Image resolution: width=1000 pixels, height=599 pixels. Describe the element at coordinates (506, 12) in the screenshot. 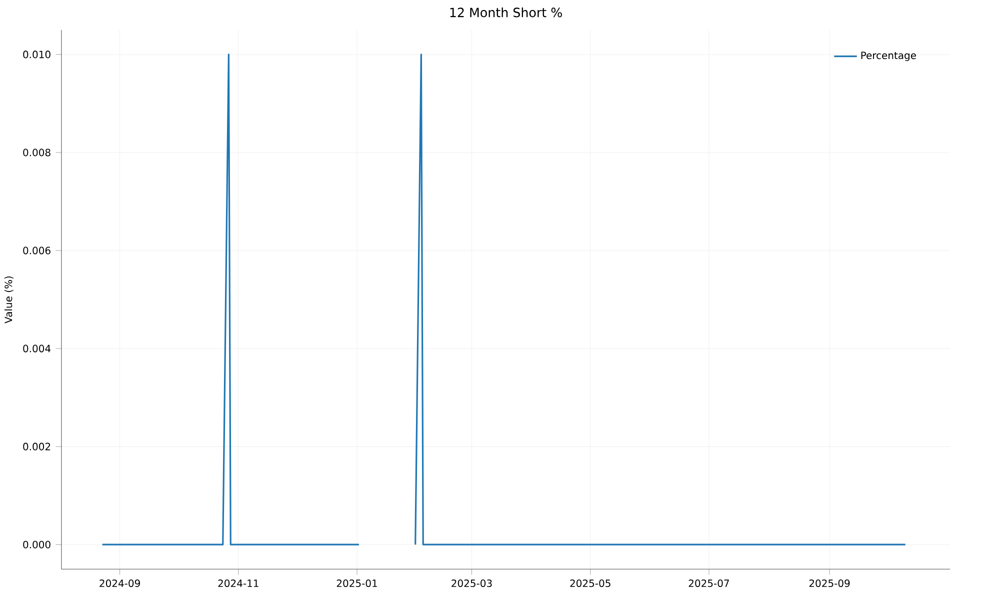

I see `chart-title: 12 Month Short %` at that location.